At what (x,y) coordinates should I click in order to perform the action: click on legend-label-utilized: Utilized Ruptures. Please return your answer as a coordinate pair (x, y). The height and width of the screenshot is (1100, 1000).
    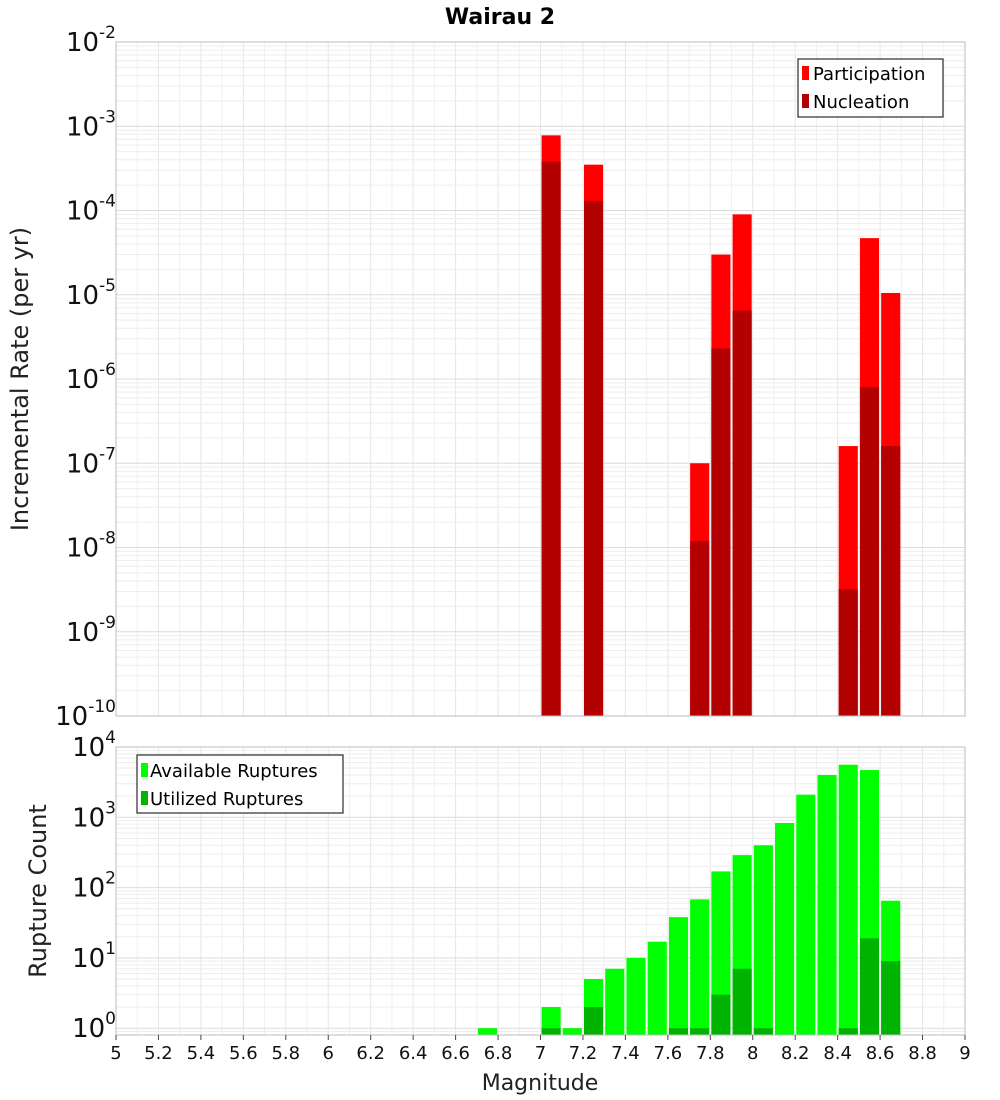
    Looking at the image, I should click on (226, 799).